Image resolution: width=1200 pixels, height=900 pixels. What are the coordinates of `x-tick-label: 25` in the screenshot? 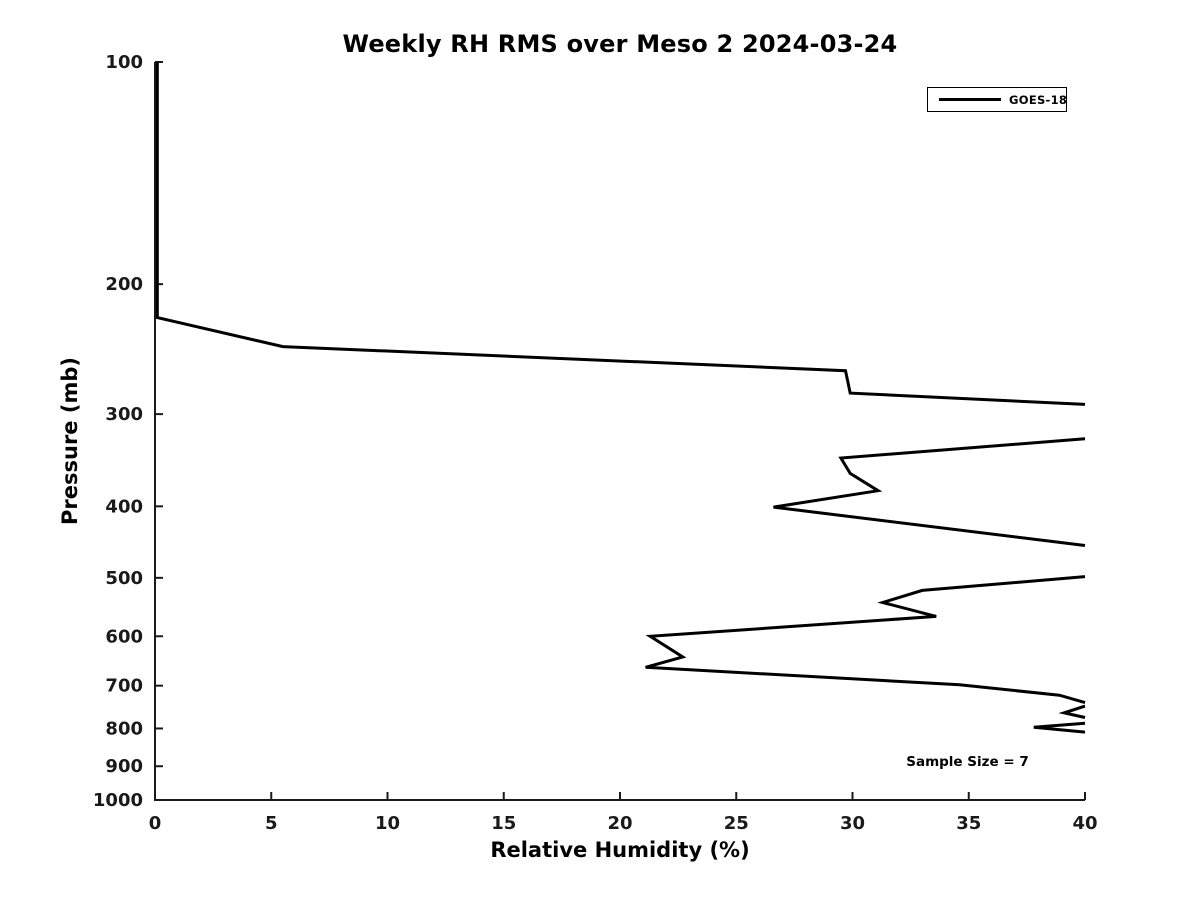 It's located at (736, 823).